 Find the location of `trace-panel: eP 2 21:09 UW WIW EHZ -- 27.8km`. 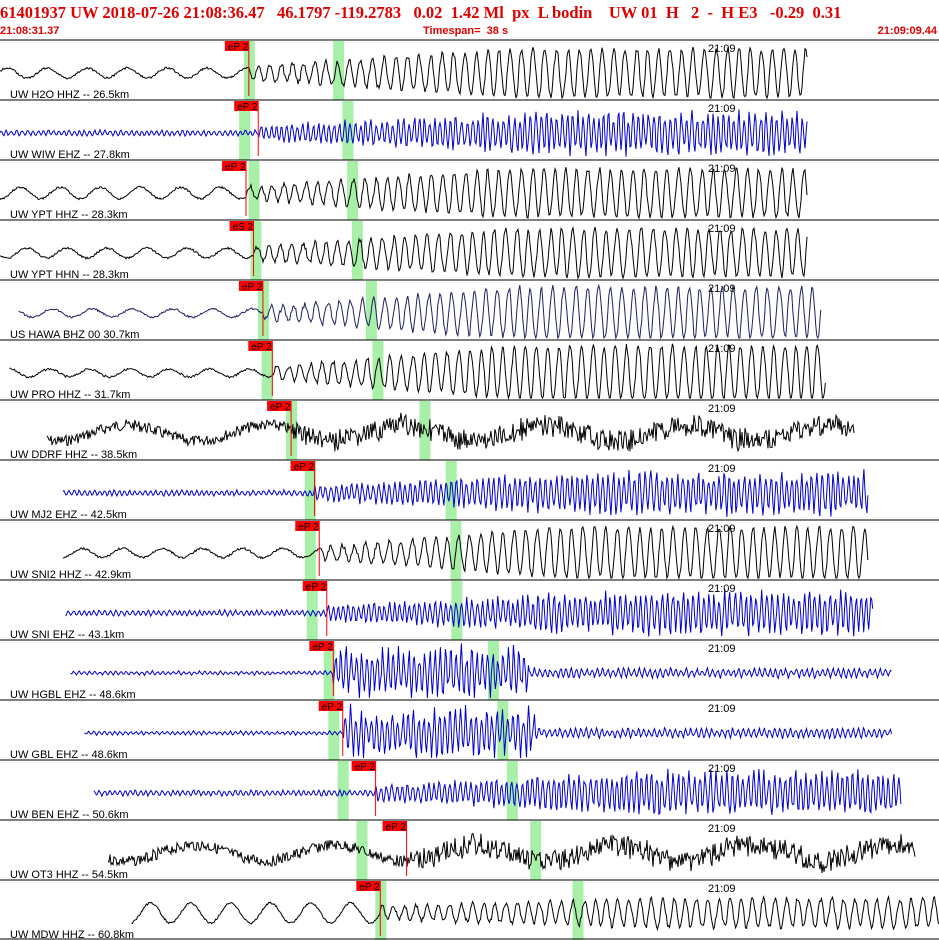

trace-panel: eP 2 21:09 UW WIW EHZ -- 27.8km is located at coordinates (469, 130).